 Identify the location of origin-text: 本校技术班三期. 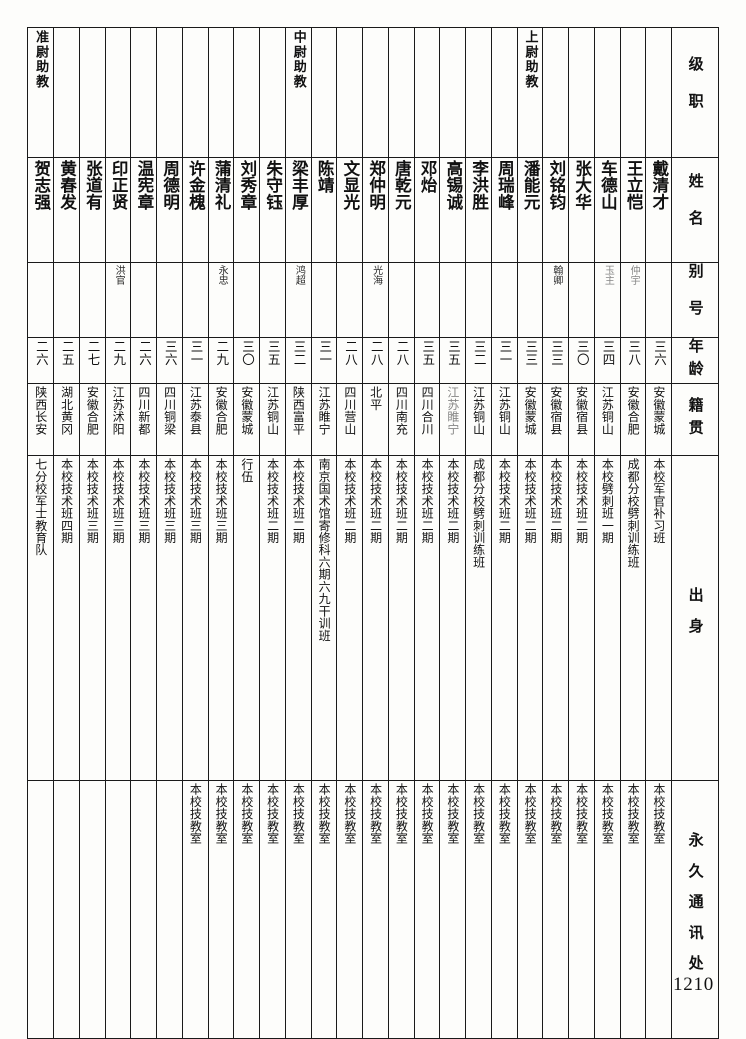
(221, 500).